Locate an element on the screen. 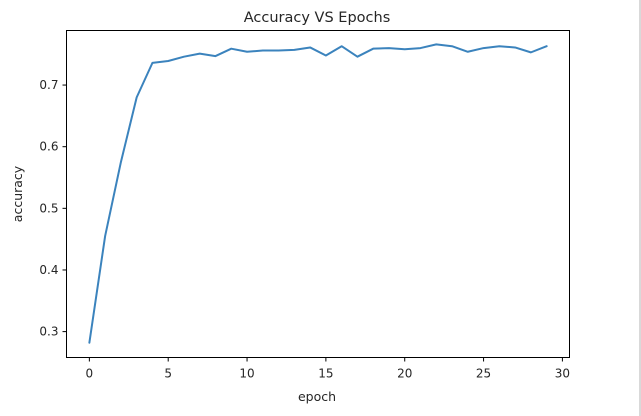  x-tick-label: 0 is located at coordinates (90, 374).